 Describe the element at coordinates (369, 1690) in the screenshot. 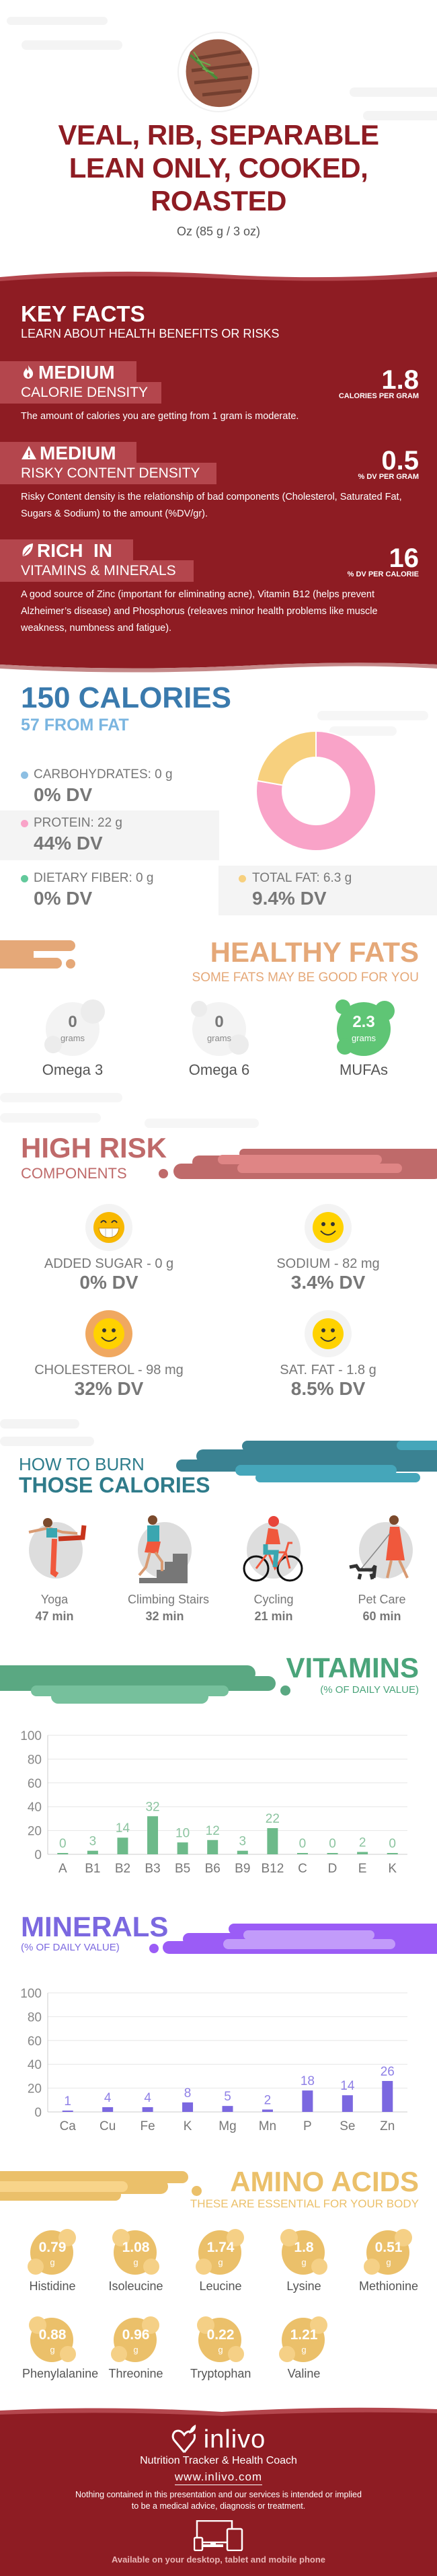

I see `vitamins-subtitle: (% OF DAILY VALUE)` at that location.